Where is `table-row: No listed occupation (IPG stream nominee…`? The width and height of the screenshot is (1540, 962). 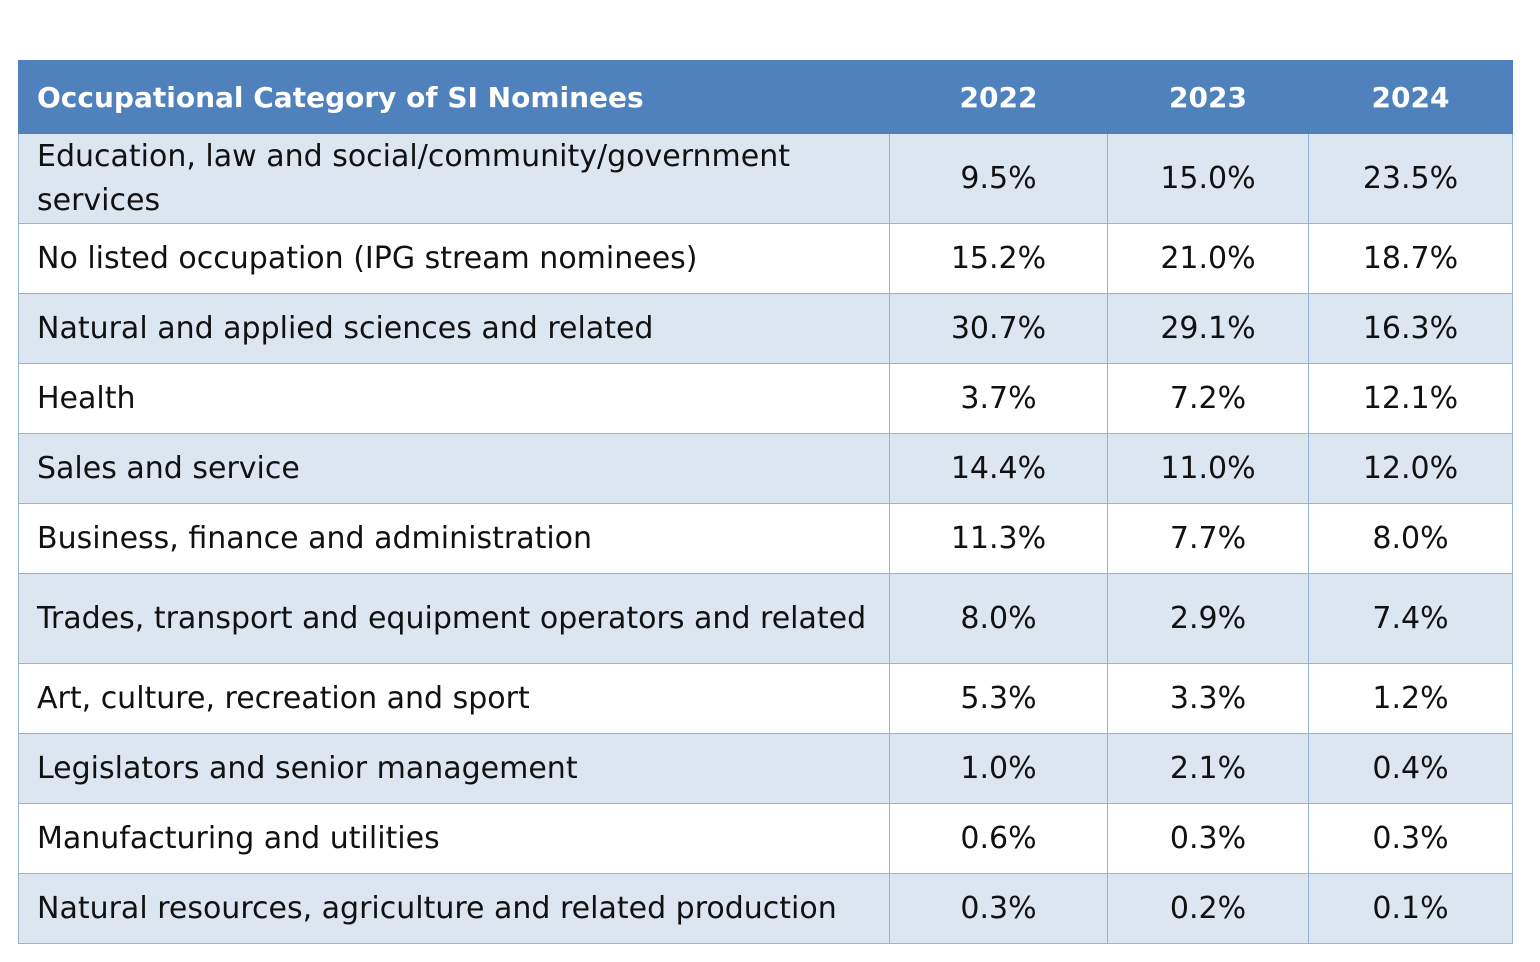 table-row: No listed occupation (IPG stream nominee… is located at coordinates (765, 258).